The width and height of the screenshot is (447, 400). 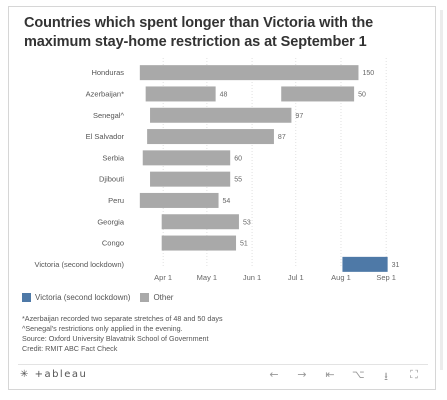 What do you see at coordinates (344, 377) in the screenshot?
I see `toolbar-icons: ← → ⇤ ⌥ ⭳ ⛶` at bounding box center [344, 377].